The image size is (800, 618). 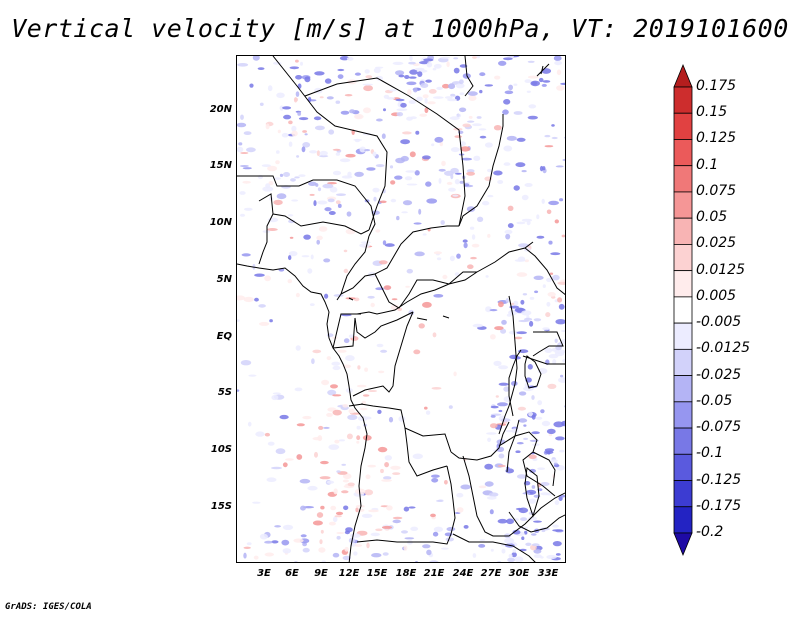 I want to click on colorbar-level-label: 0.125, so click(x=716, y=138).